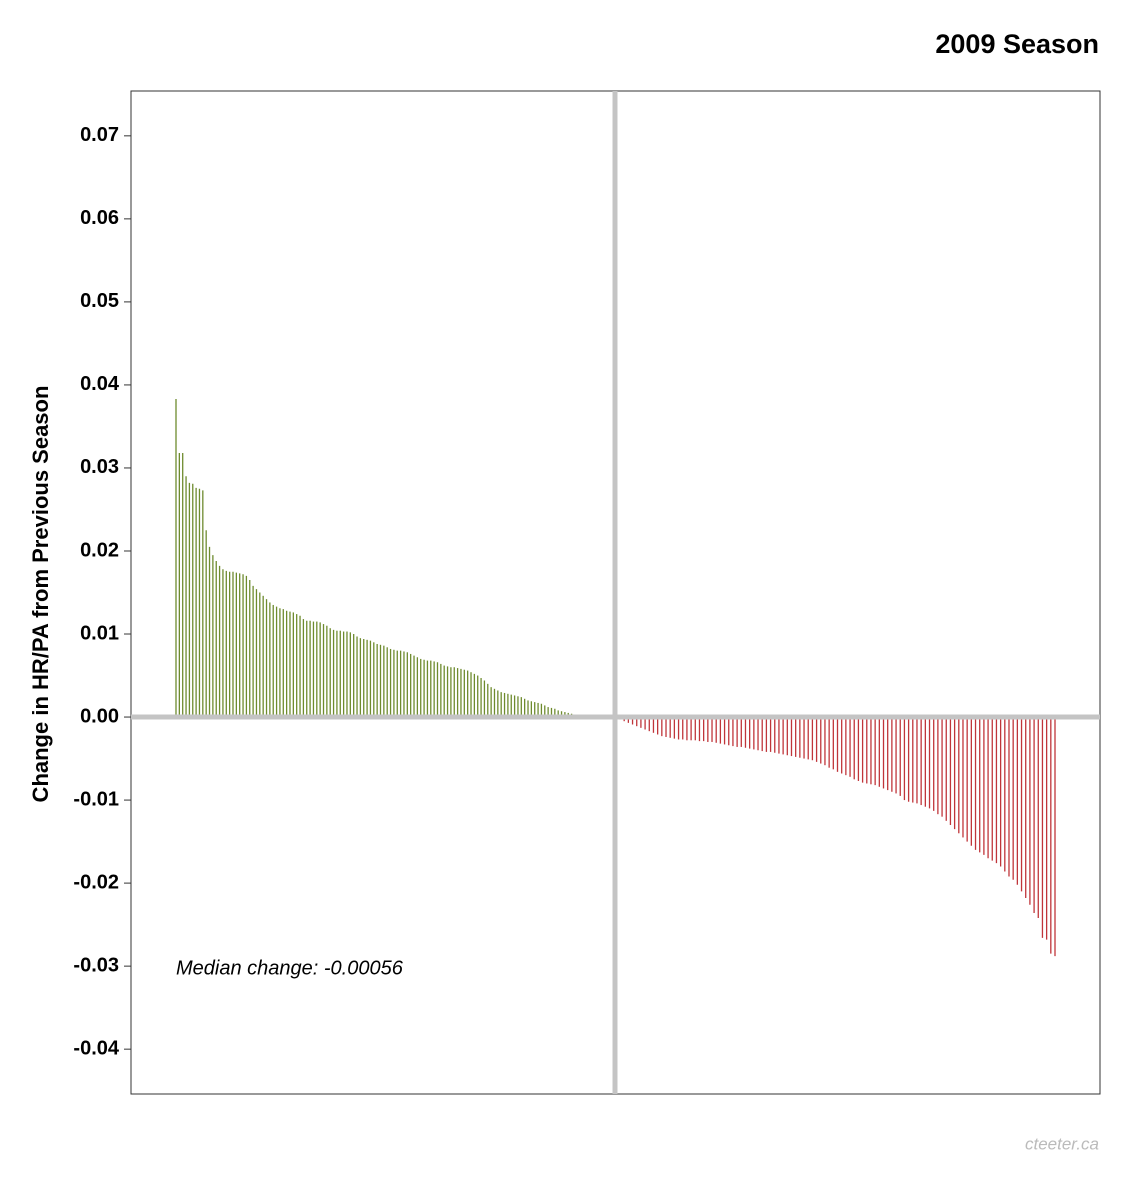  Describe the element at coordinates (40, 594) in the screenshot. I see `y-axis-label: Change in HR/PA from Previous Season` at that location.